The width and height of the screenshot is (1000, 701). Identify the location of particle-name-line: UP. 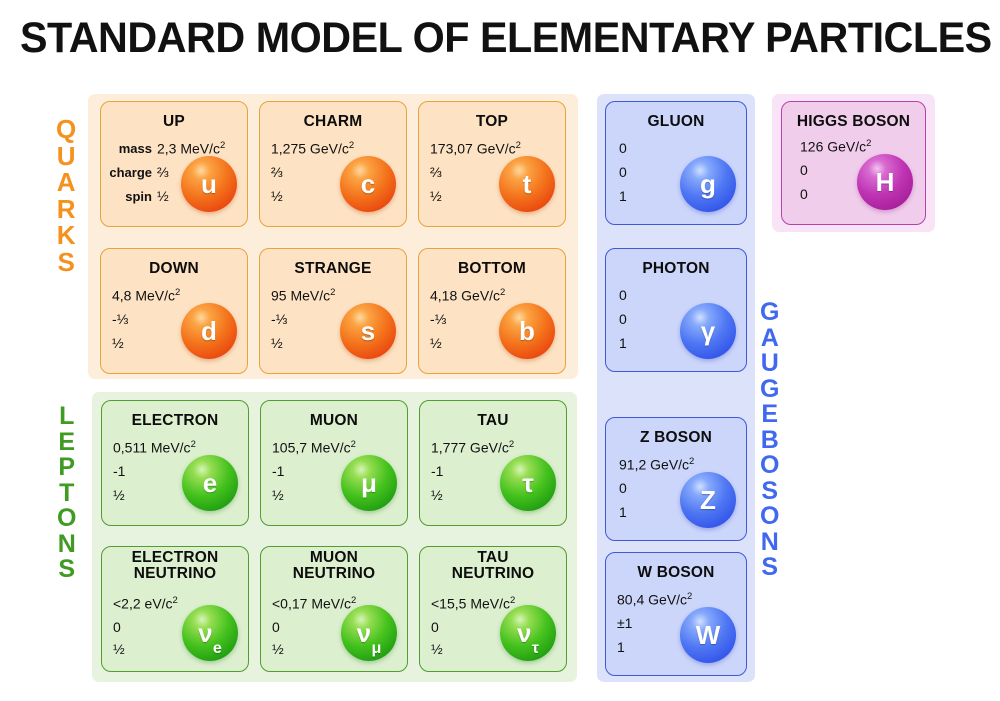
(174, 121).